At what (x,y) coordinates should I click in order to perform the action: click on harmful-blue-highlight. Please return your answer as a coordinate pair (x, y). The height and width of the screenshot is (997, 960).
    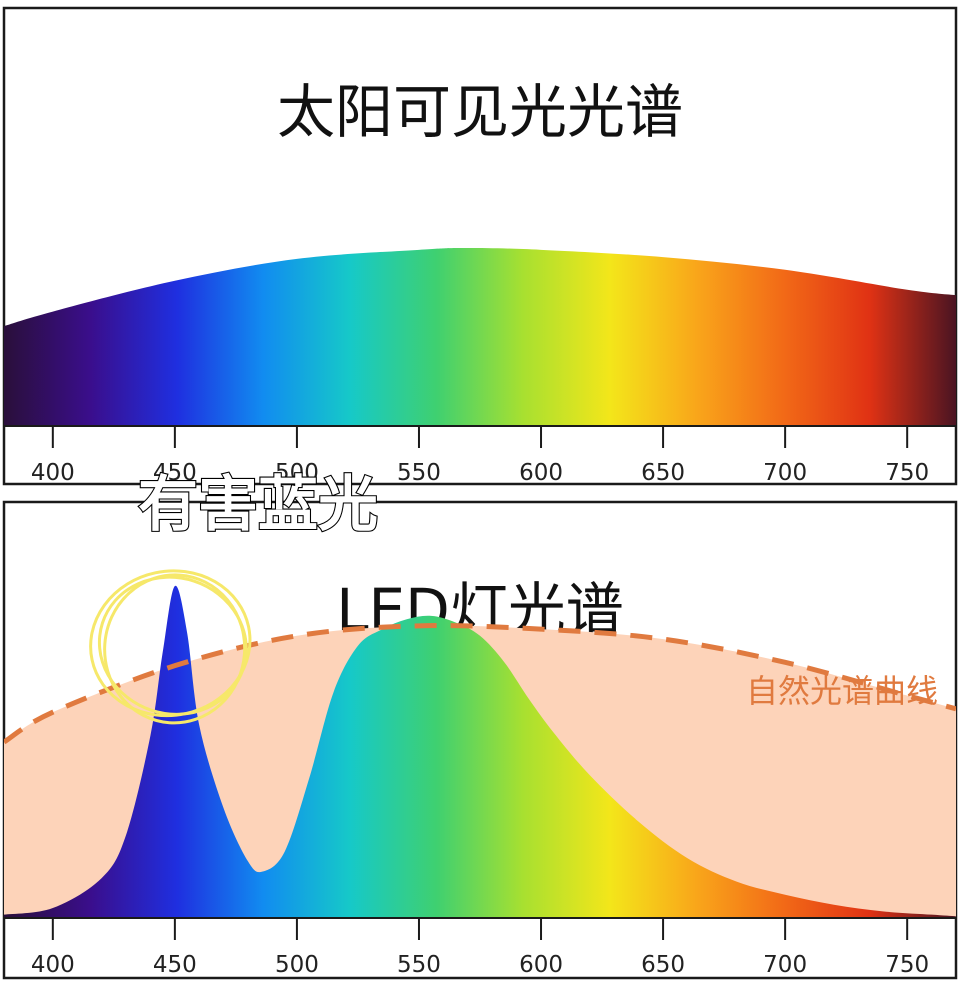
    Looking at the image, I should click on (170, 647).